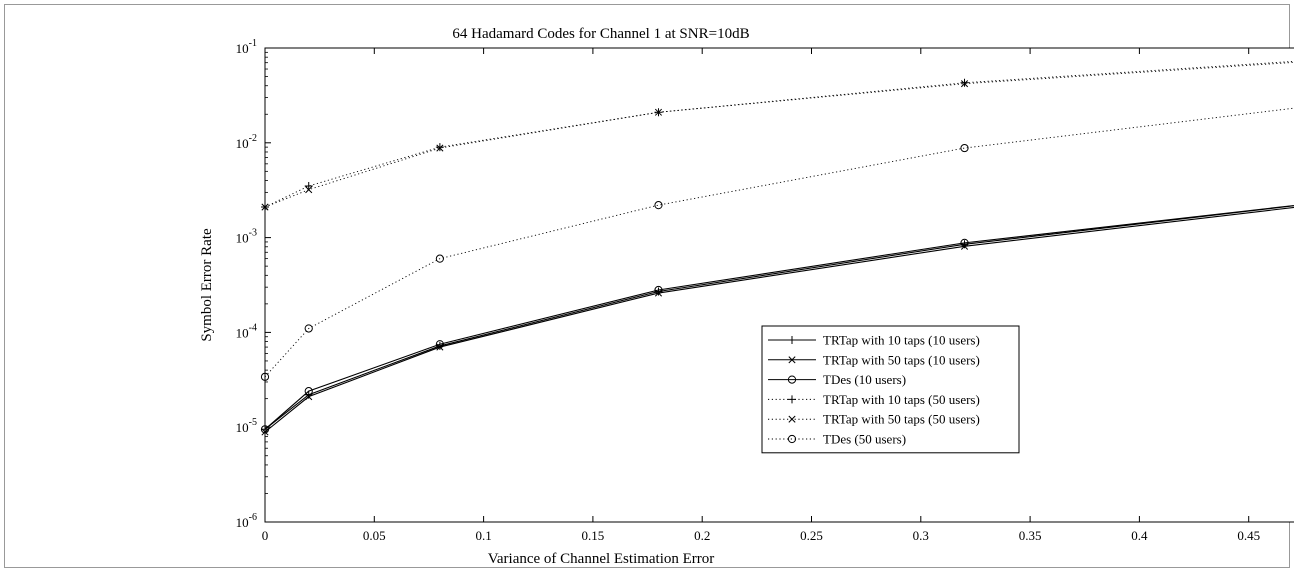 The image size is (1294, 577). What do you see at coordinates (601, 559) in the screenshot?
I see `x-axis-title: Variance of Channel Estimation Error` at bounding box center [601, 559].